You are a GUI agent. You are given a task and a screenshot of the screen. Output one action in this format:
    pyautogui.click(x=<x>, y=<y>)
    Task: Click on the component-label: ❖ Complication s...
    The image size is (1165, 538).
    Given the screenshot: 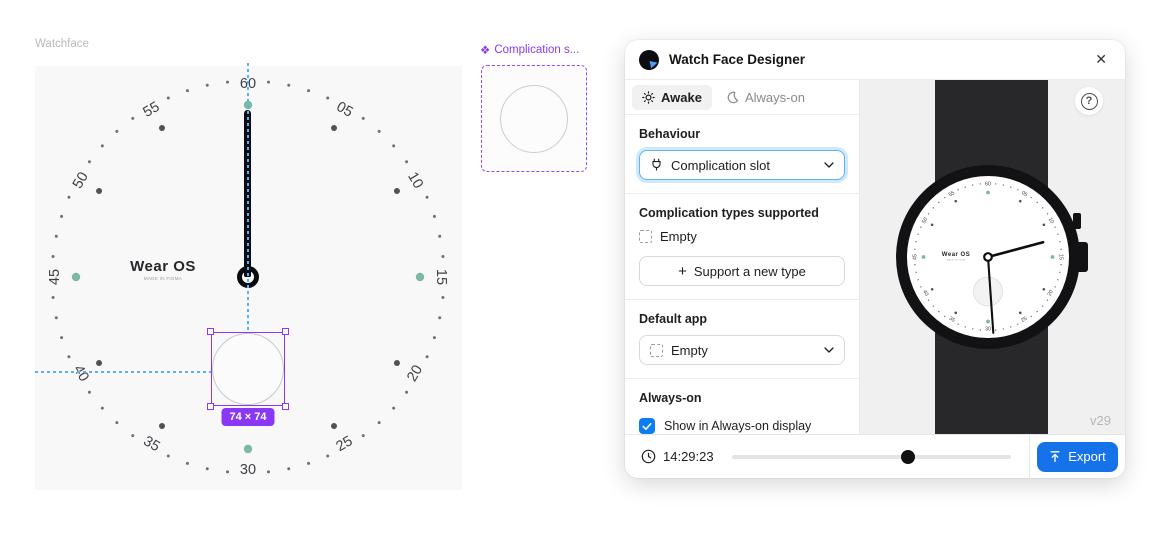 What is the action you would take?
    pyautogui.click(x=529, y=50)
    